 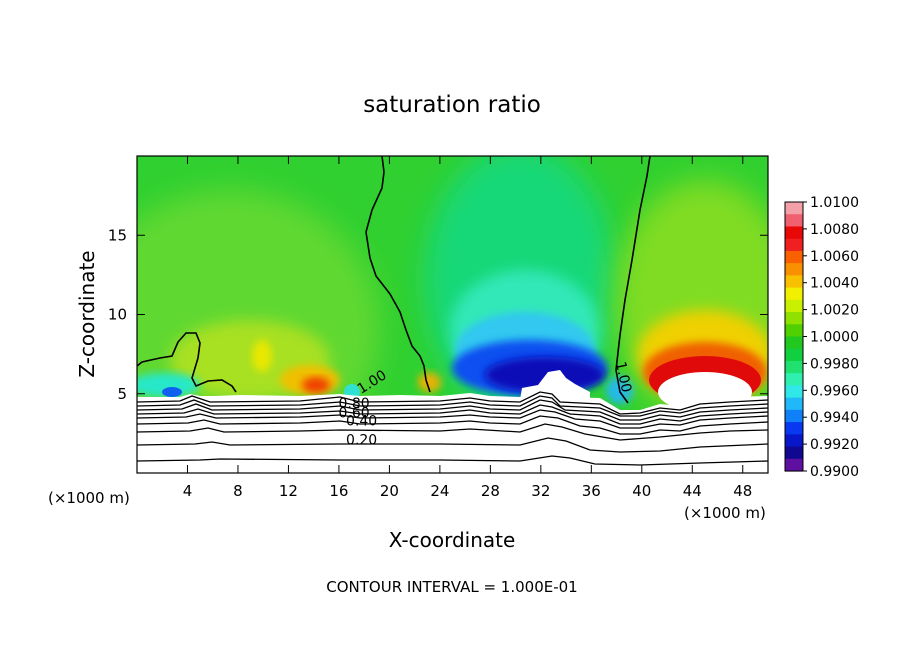 I want to click on y-tick-label: 10, so click(x=117, y=315).